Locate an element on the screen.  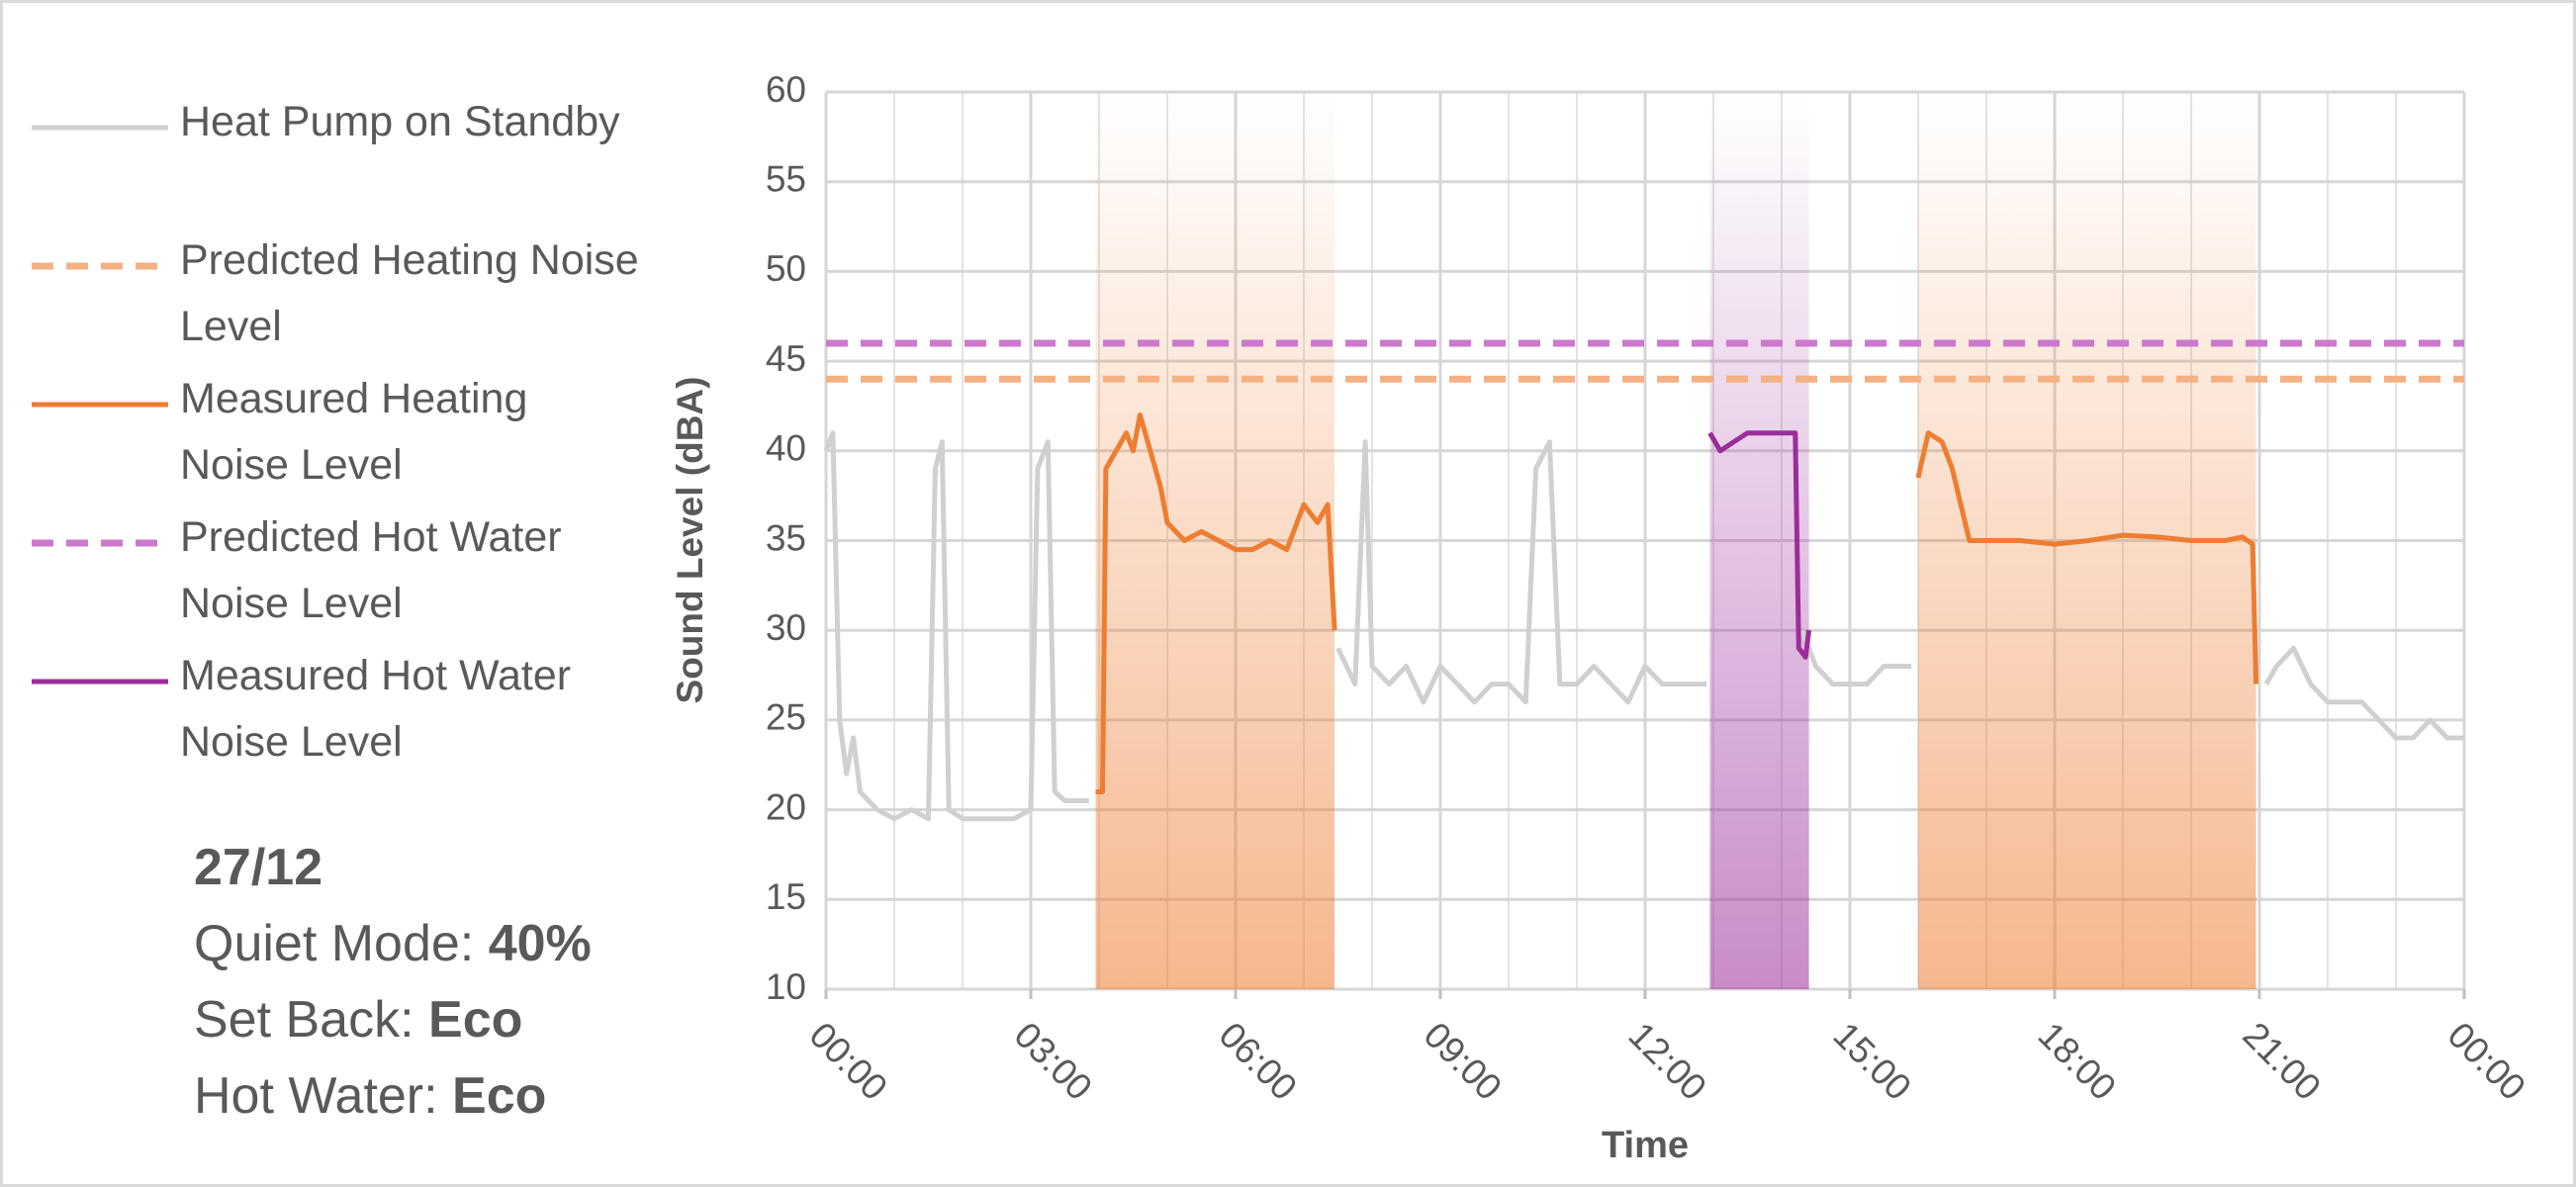
x-axis-label: Time is located at coordinates (1645, 1145).